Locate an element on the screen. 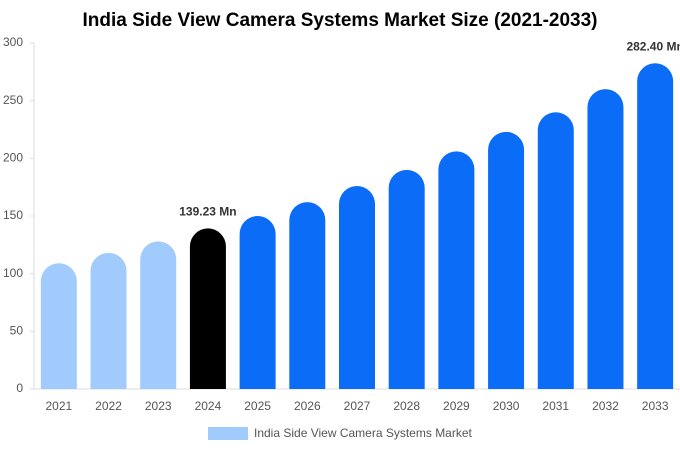 This screenshot has height=450, width=680. value-label: 282.40 Mn is located at coordinates (653, 46).